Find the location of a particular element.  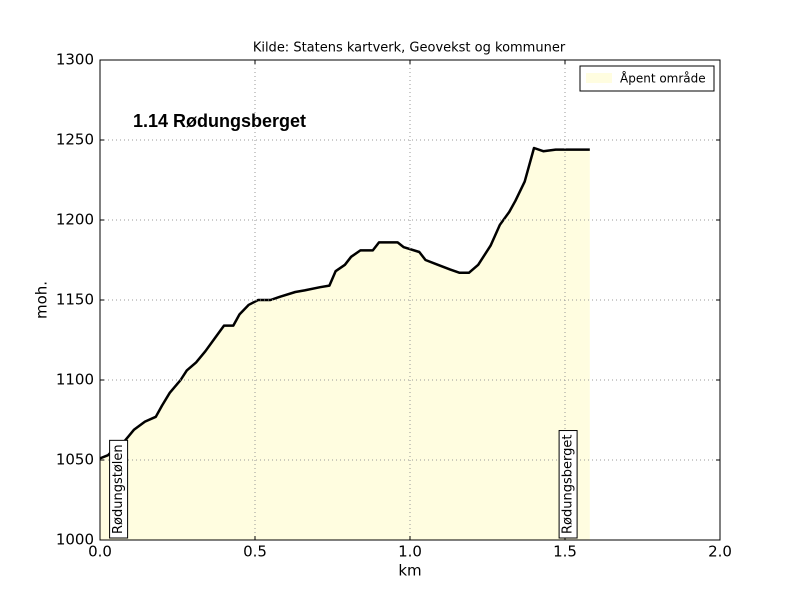

y-tick-label: 1300 is located at coordinates (75, 60).